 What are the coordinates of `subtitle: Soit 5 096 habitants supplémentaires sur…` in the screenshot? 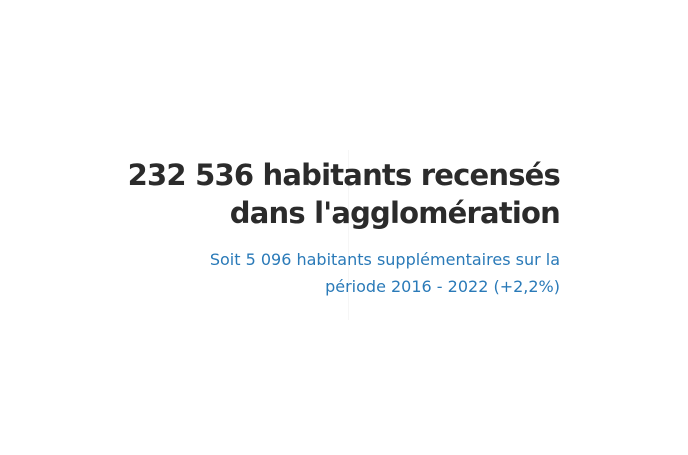 It's located at (384, 273).